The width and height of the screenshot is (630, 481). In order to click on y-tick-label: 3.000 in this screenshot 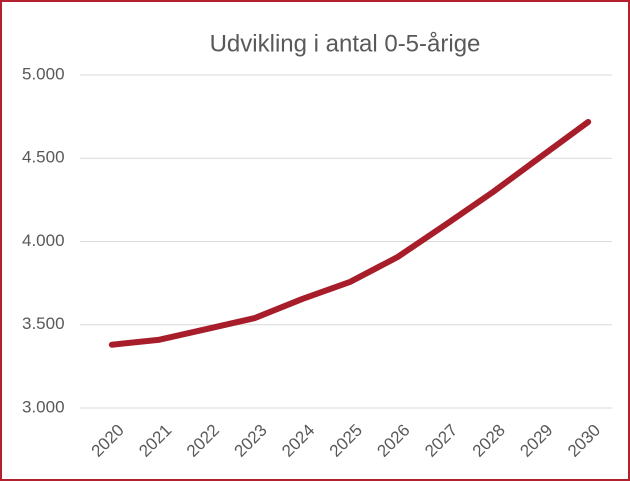, I will do `click(43, 406)`.